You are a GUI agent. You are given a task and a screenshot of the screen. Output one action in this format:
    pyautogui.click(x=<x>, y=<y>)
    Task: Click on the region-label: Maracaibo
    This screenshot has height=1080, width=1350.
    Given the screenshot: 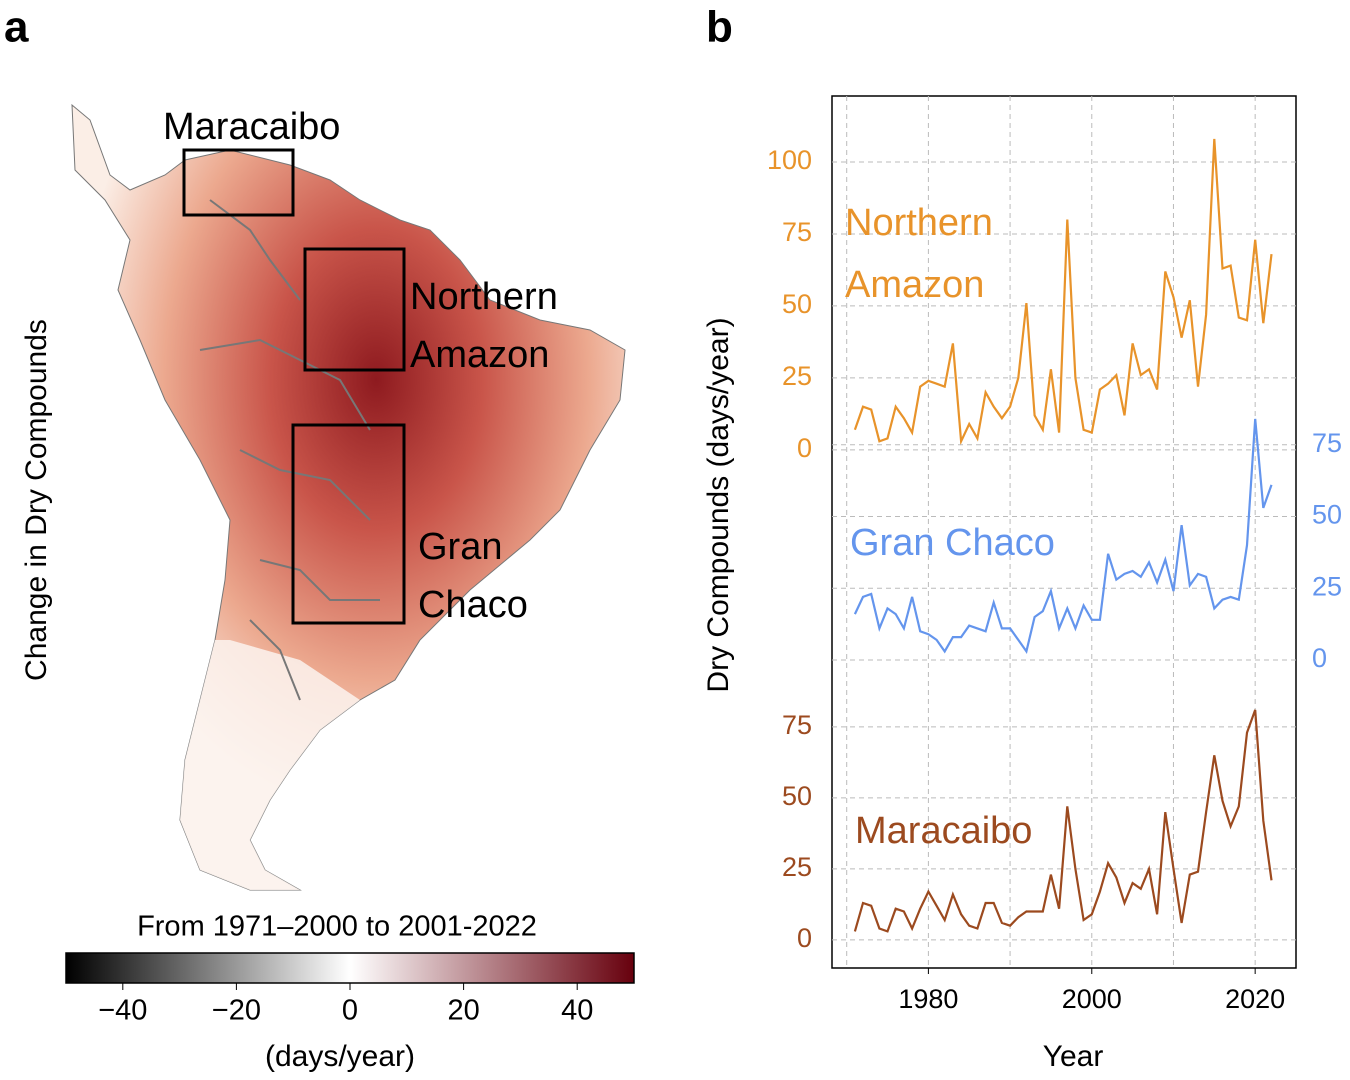 What is the action you would take?
    pyautogui.click(x=252, y=127)
    